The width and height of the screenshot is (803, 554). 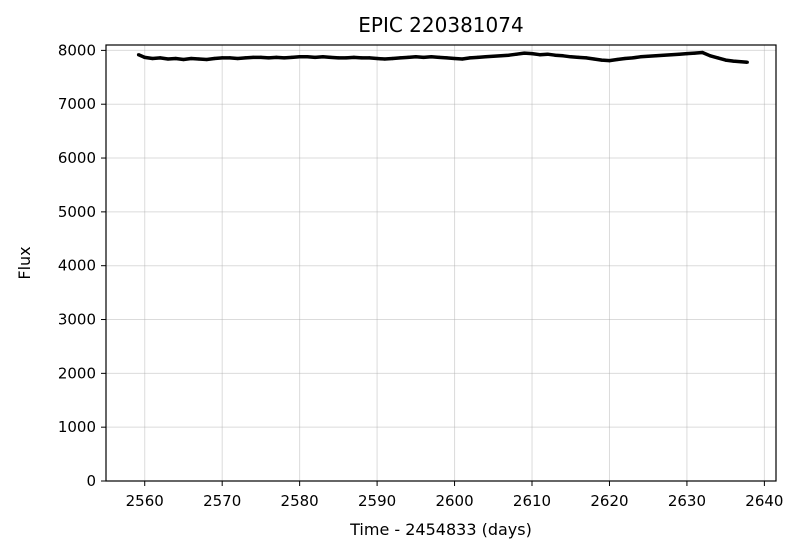 I want to click on x-tick-label: 2600, so click(x=454, y=501).